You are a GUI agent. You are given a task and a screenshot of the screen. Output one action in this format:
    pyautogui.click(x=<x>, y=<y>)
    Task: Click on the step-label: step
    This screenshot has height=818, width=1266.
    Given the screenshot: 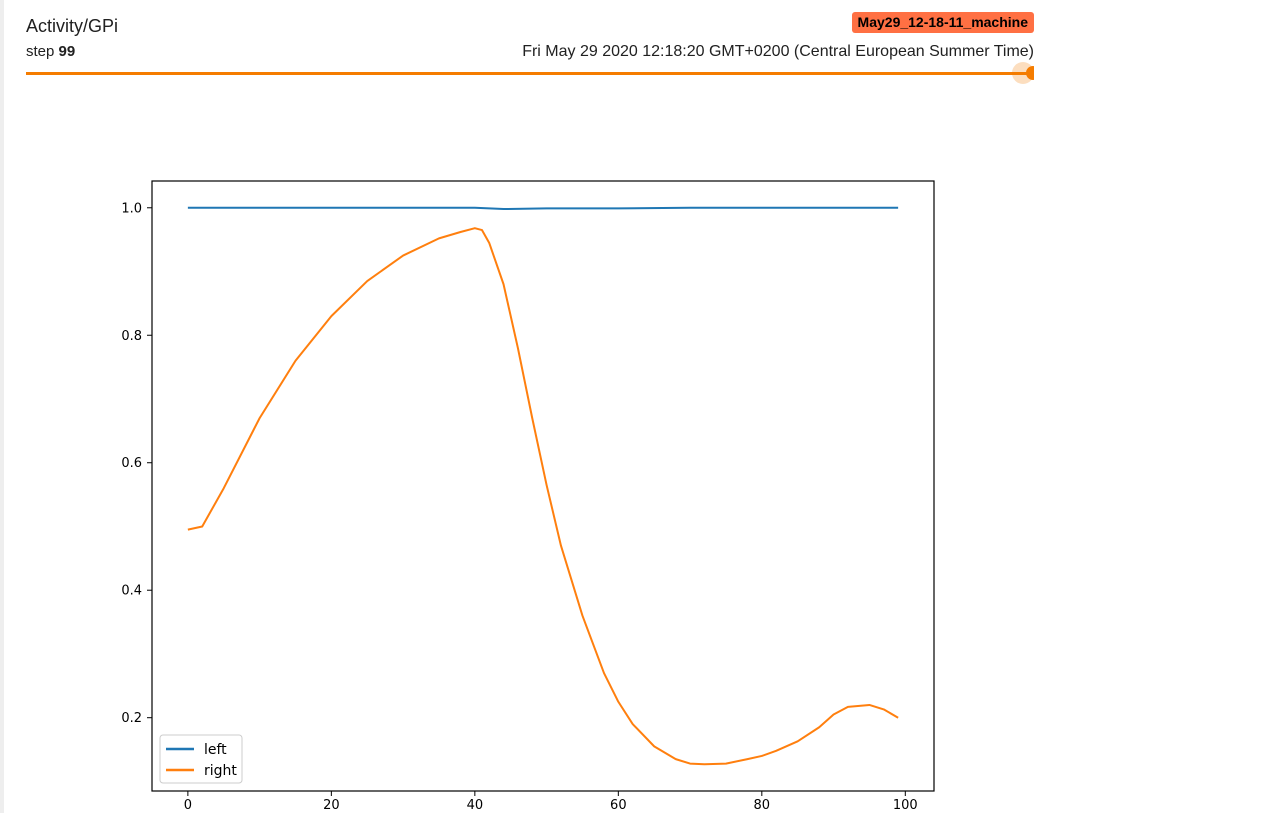 What is the action you would take?
    pyautogui.click(x=40, y=51)
    